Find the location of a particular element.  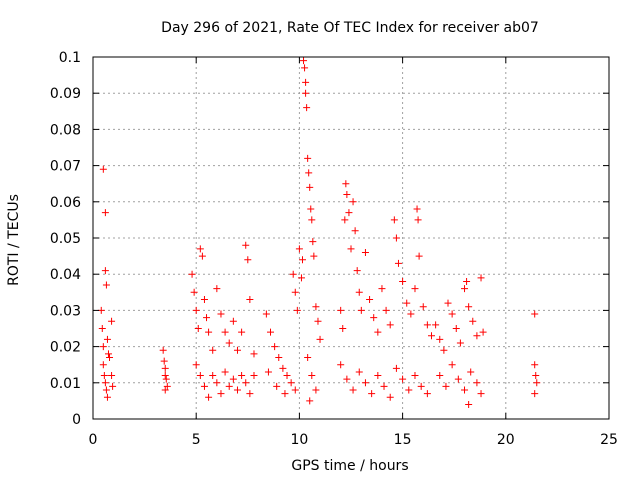

x-tick-label: 0 is located at coordinates (93, 440).